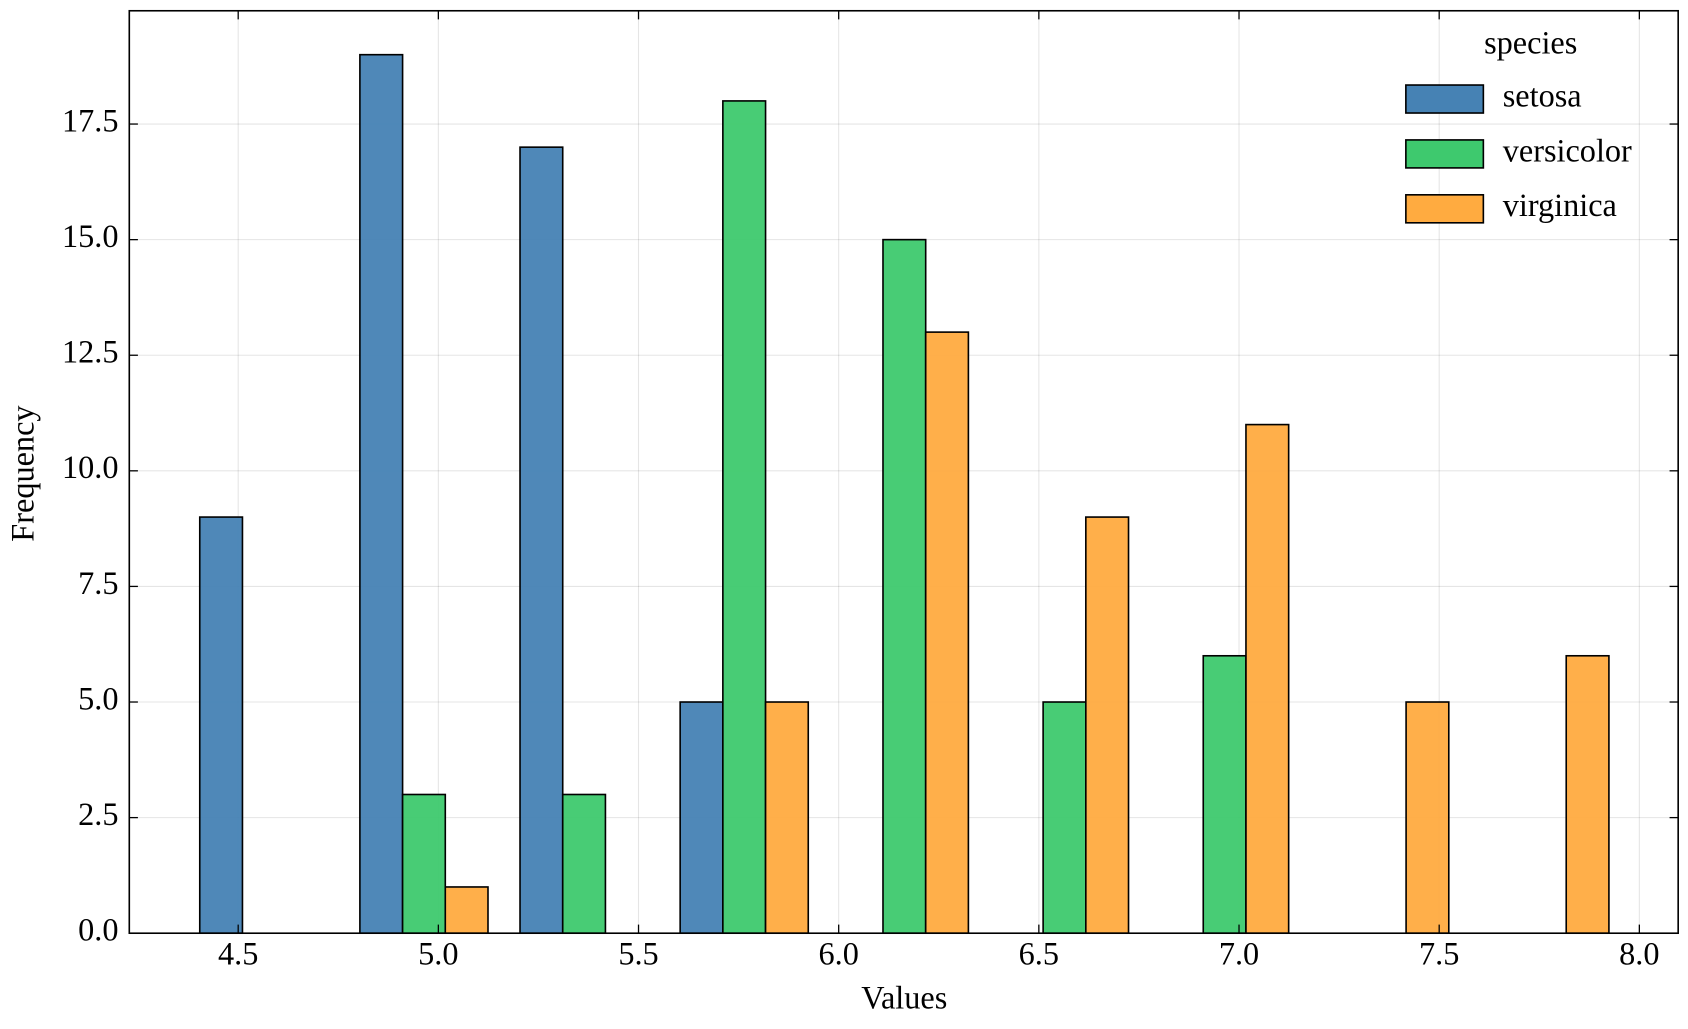  Describe the element at coordinates (98, 583) in the screenshot. I see `y-tick-label: 7.5` at that location.